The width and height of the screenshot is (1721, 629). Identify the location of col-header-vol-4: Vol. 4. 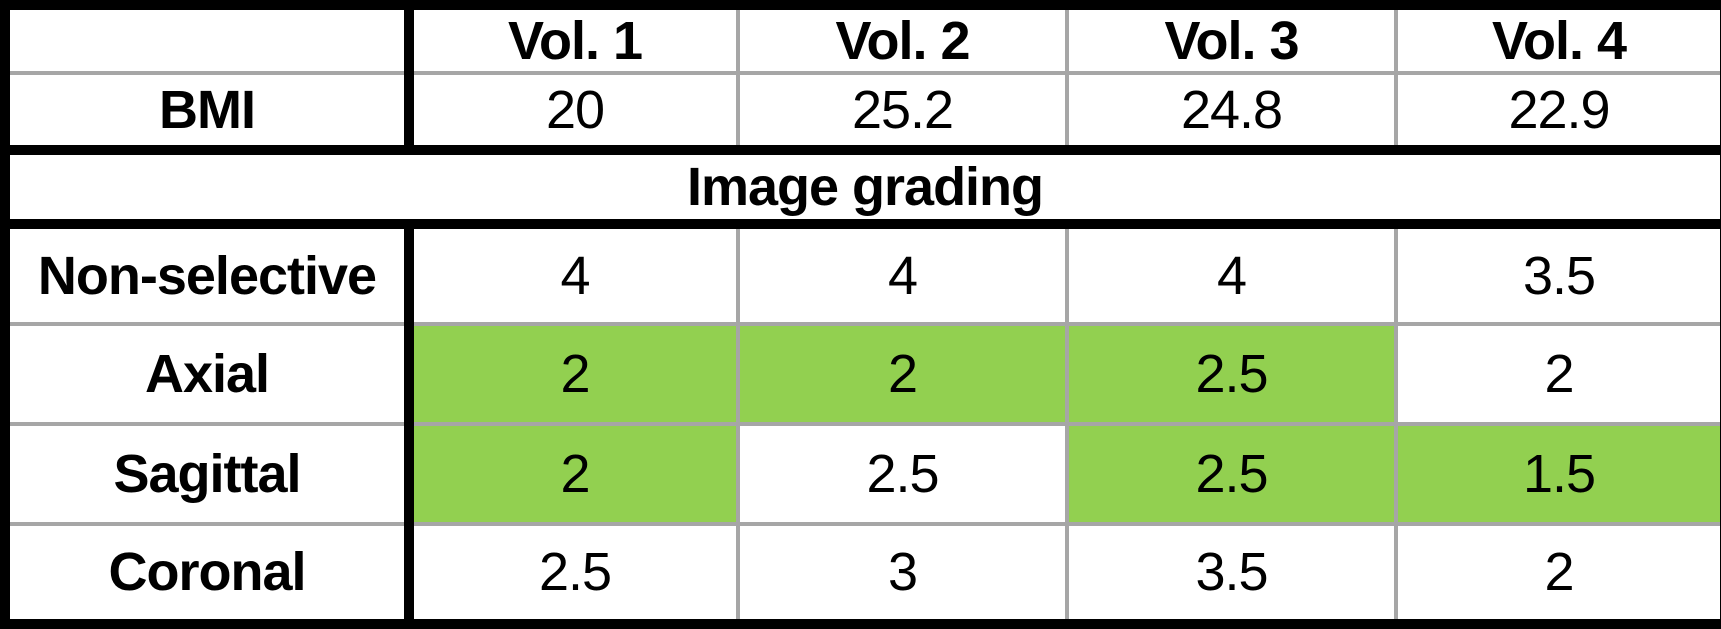
(1557, 38).